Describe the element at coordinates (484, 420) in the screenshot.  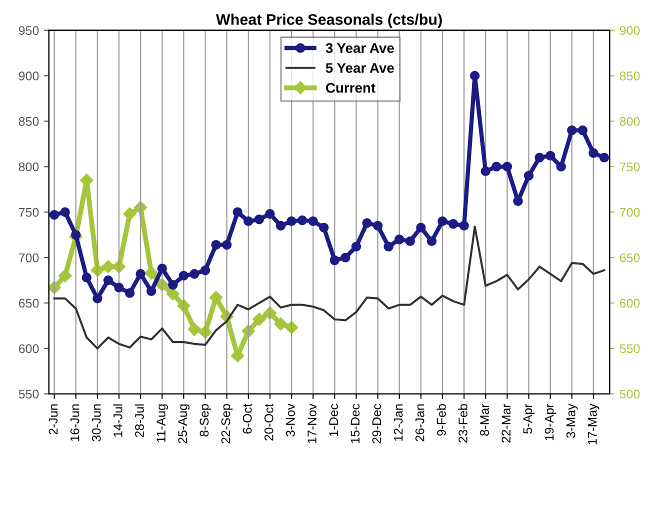
I see `x-tick-label: 8-Mar` at that location.